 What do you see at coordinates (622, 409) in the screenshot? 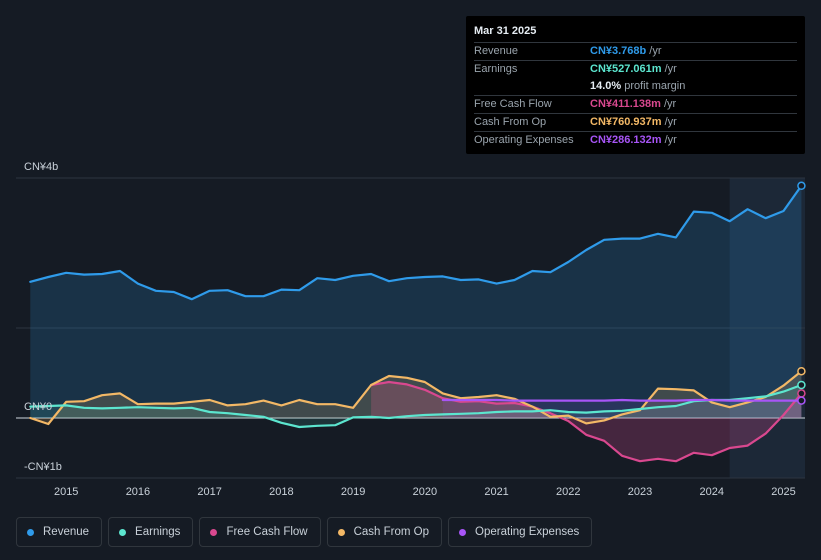
I see `operating-expenses-area` at bounding box center [622, 409].